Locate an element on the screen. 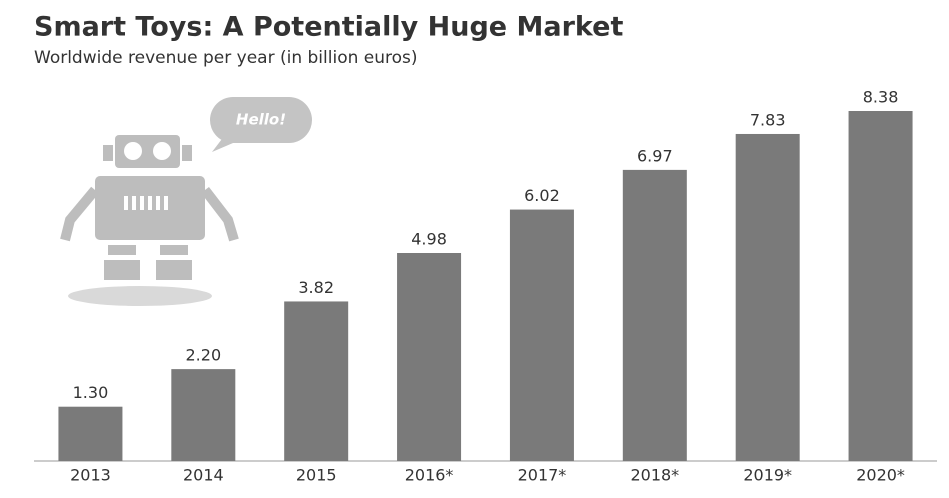 The width and height of the screenshot is (949, 498). x-tick-label: 2019* is located at coordinates (767, 475).